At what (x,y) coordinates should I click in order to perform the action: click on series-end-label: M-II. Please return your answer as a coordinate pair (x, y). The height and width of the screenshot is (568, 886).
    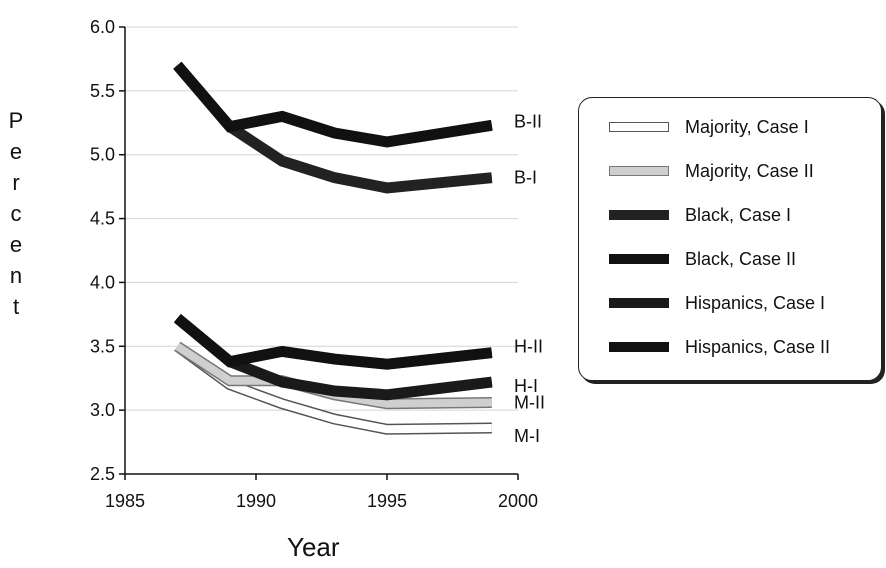
    Looking at the image, I should click on (529, 402).